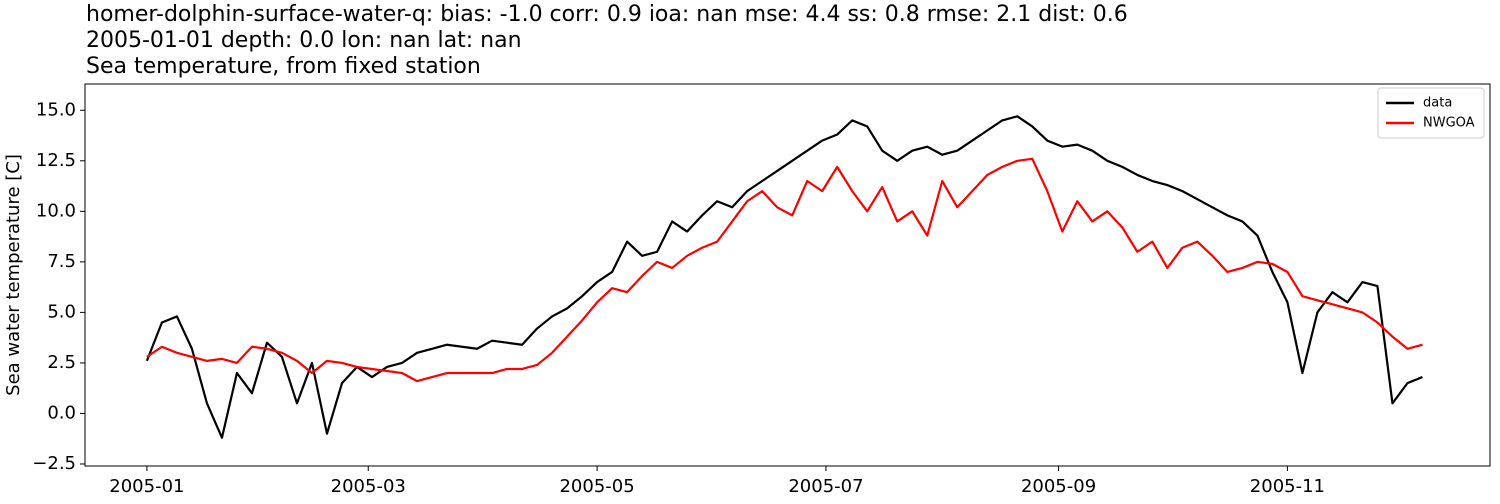  Describe the element at coordinates (54, 463) in the screenshot. I see `y-tick-label: −2.5` at that location.